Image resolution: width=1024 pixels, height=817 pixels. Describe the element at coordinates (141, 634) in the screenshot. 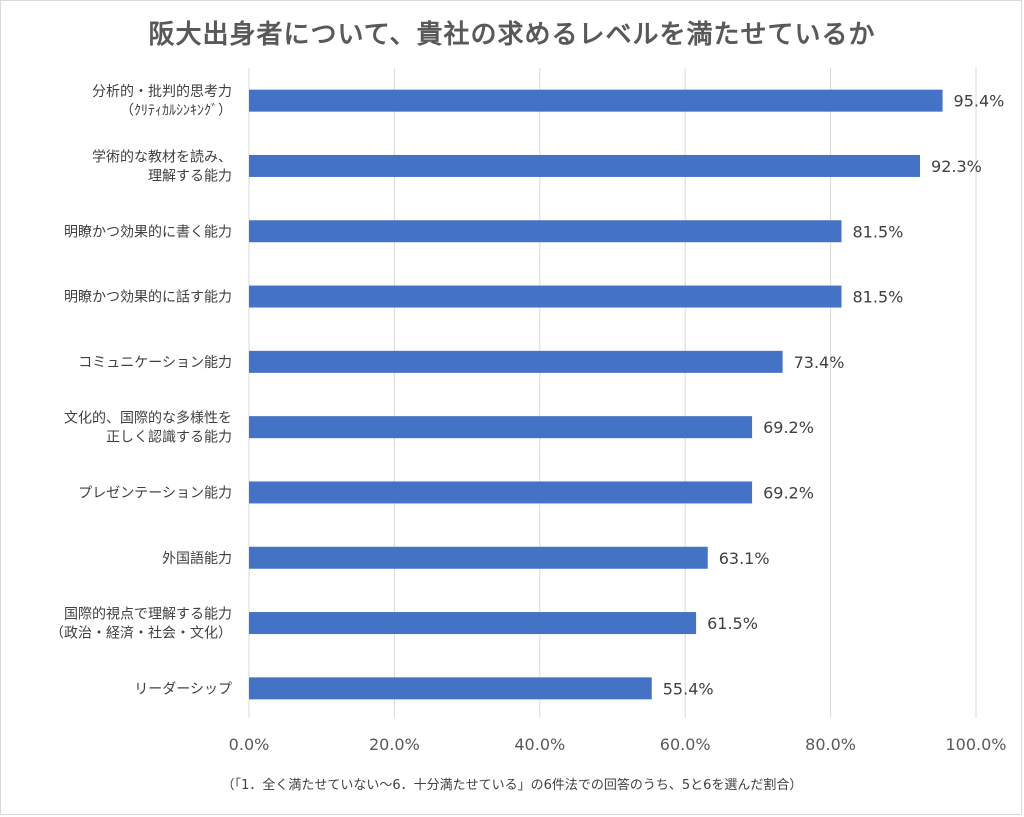

I see `category-label: （政治・経済・社会・文化）` at that location.